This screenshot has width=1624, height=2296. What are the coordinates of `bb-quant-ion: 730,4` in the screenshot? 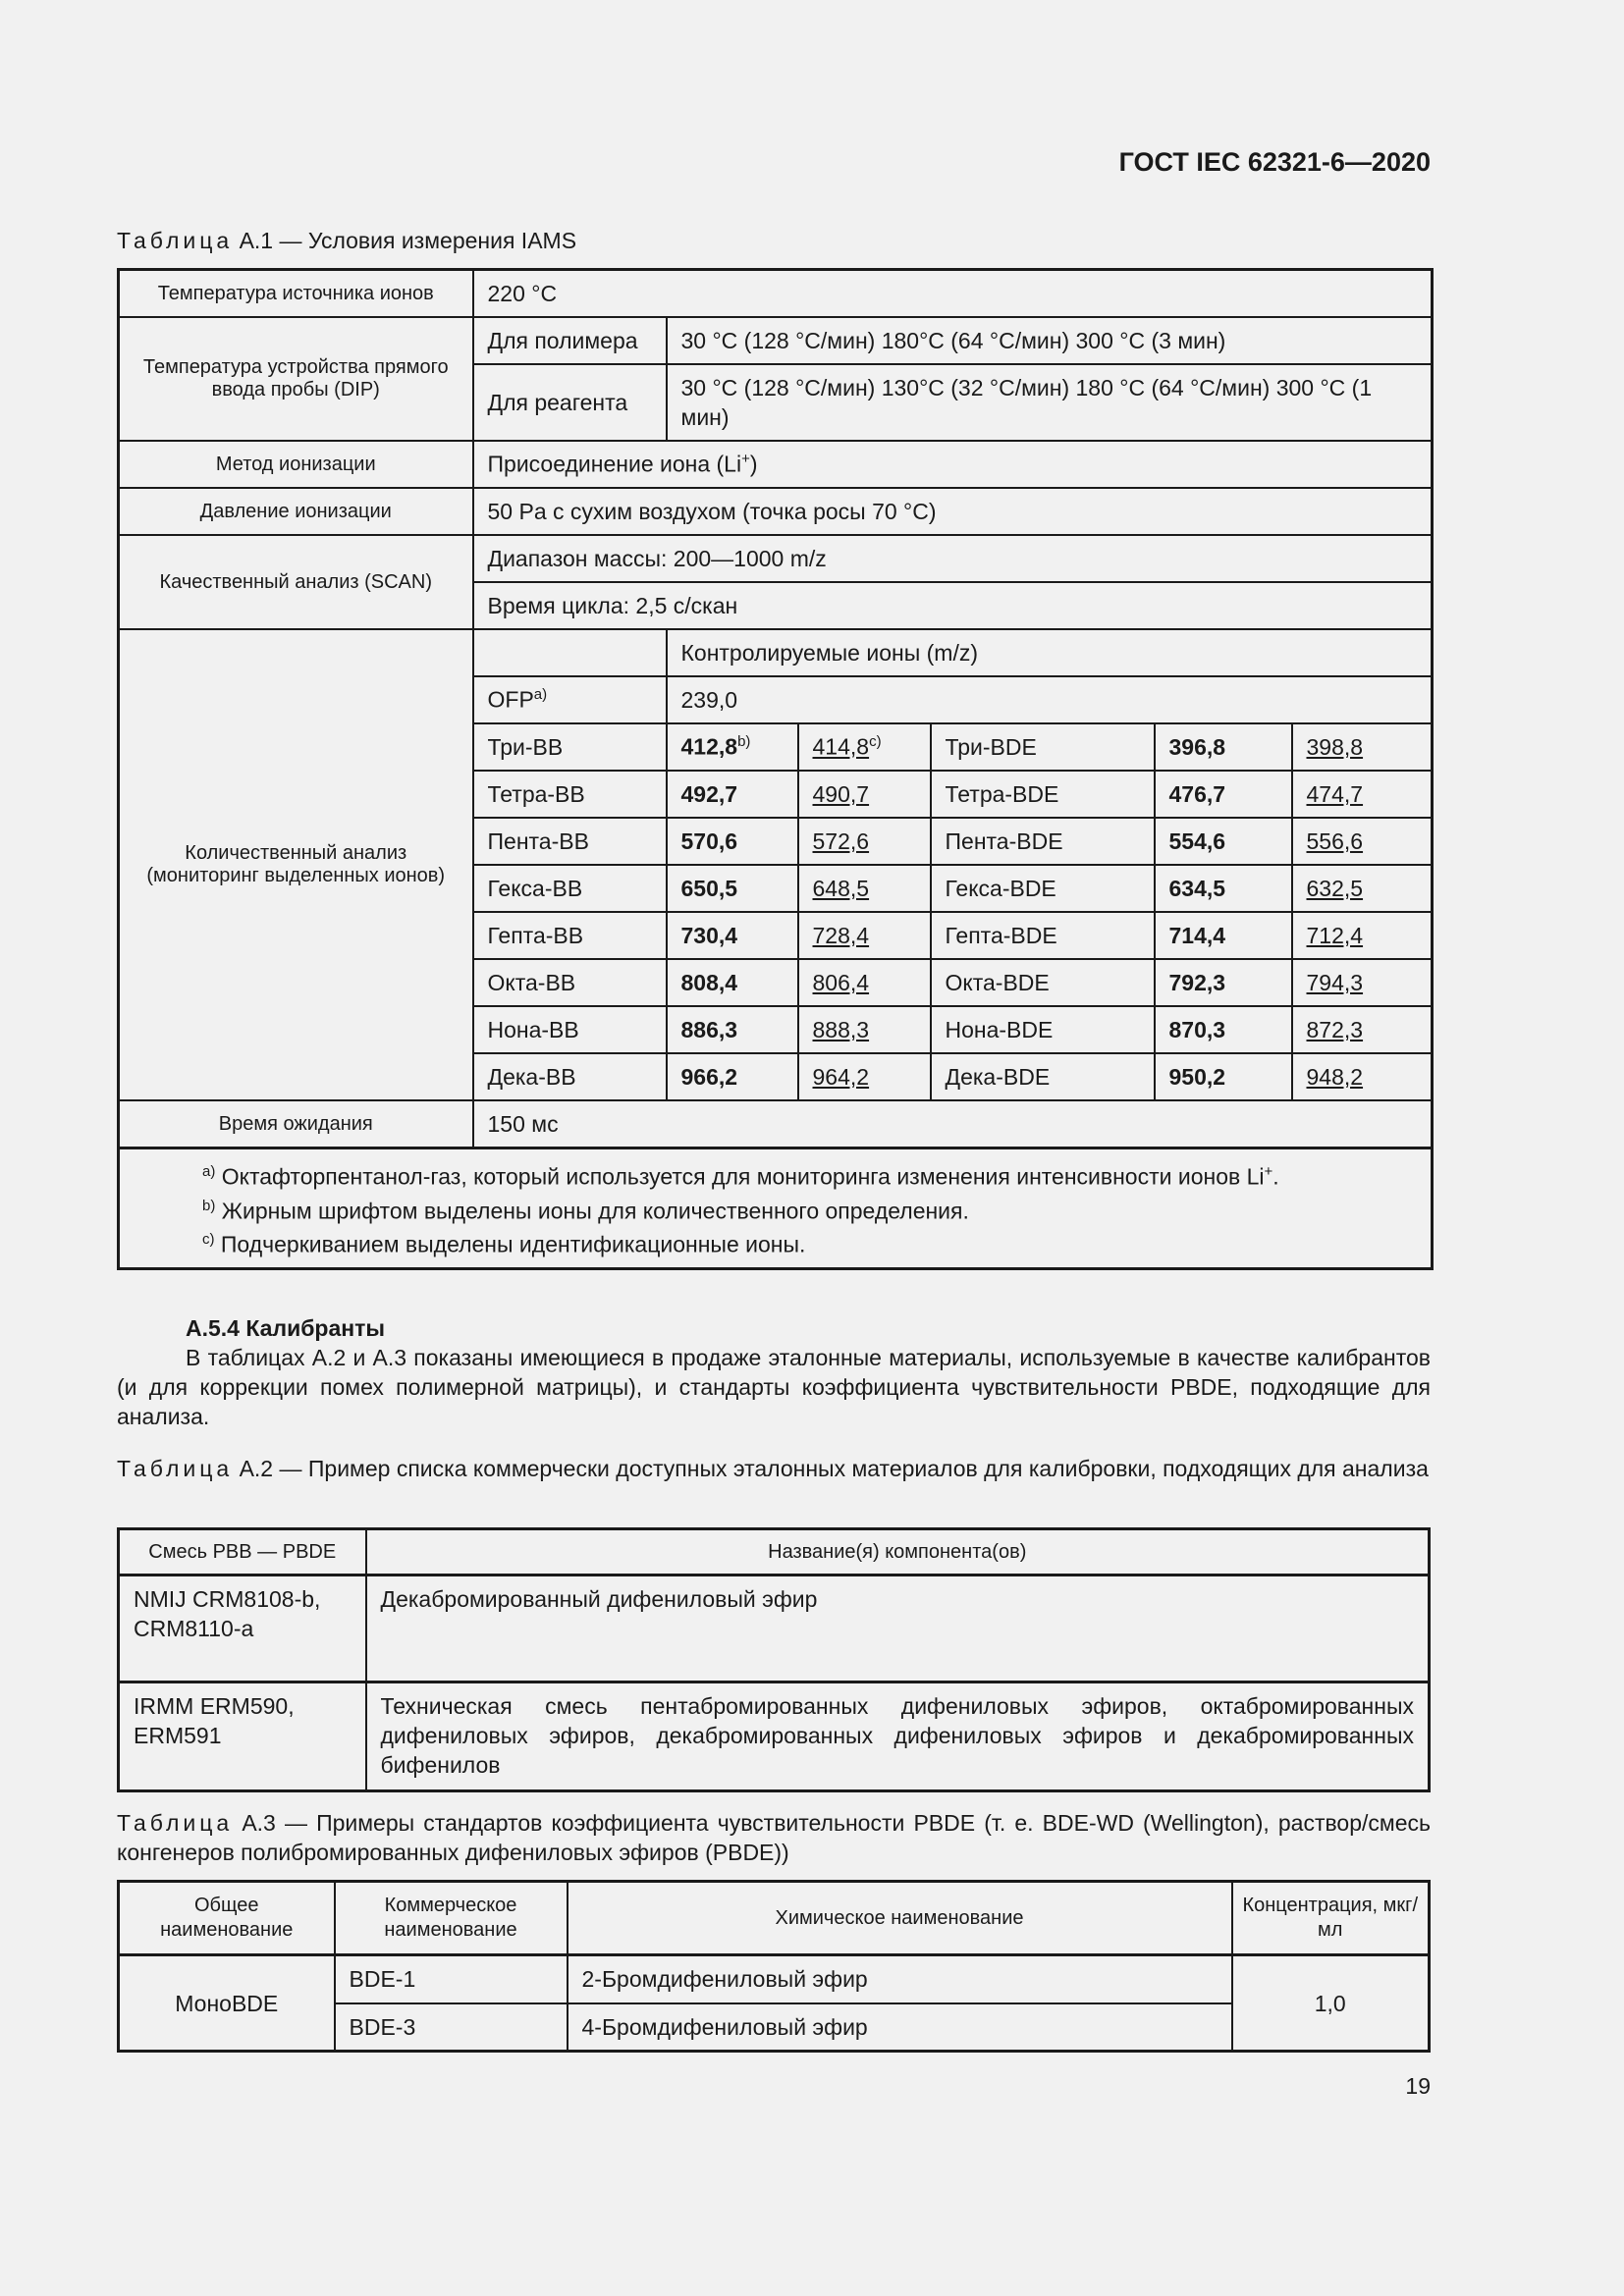 It's located at (732, 935).